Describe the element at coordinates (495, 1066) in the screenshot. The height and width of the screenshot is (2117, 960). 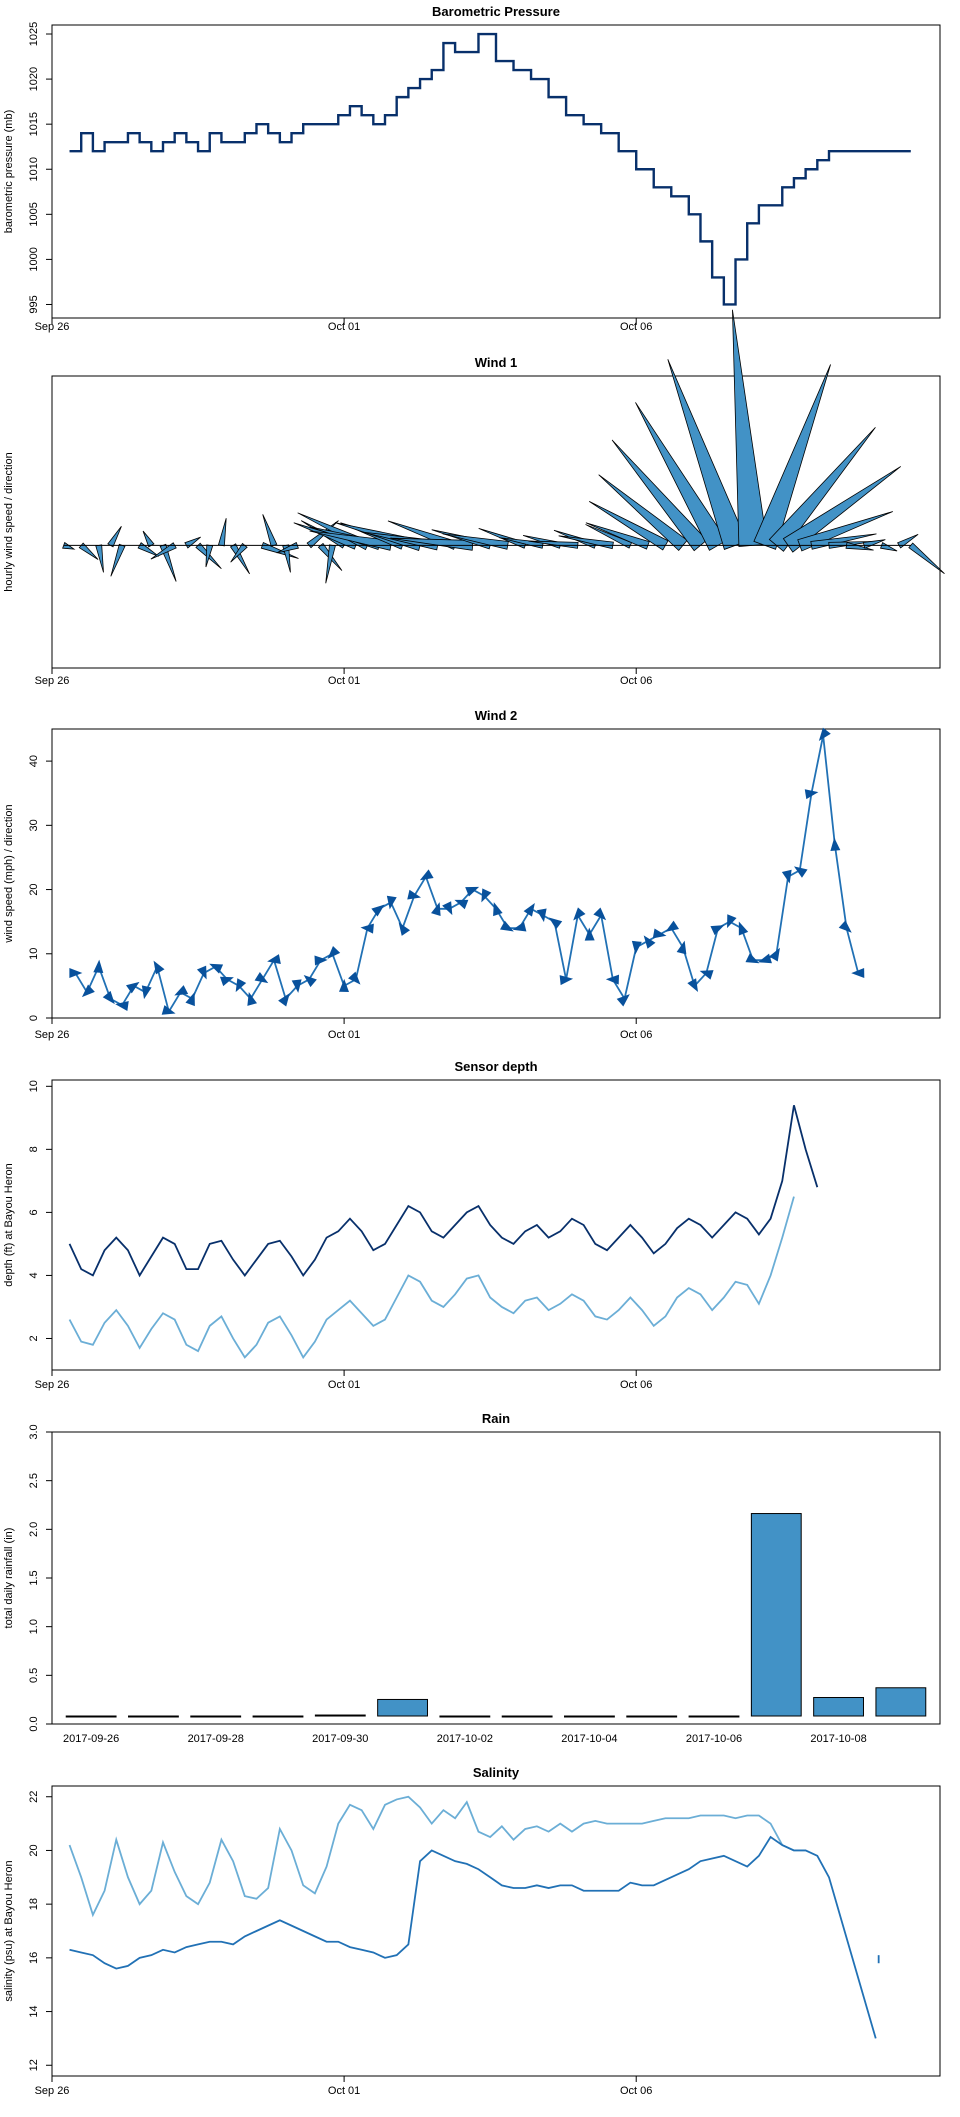
I see `chart-title: Sensor depth` at that location.